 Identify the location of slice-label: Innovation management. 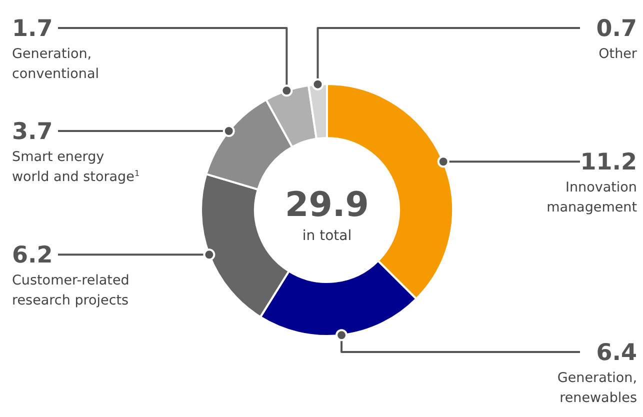
(591, 198).